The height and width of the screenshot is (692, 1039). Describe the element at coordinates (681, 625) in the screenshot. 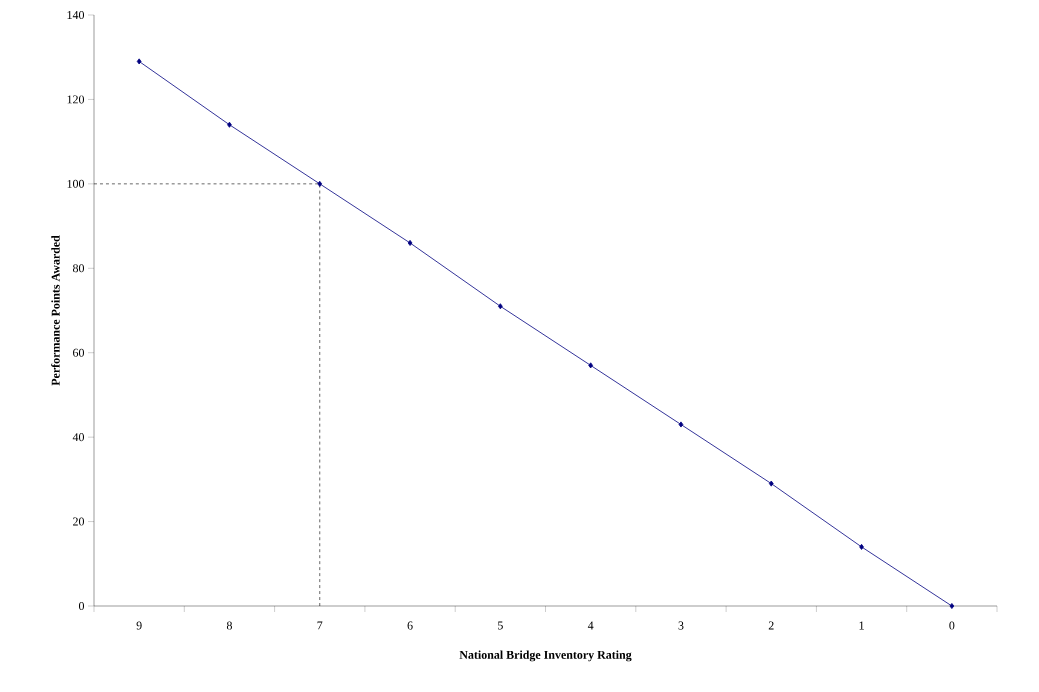

I see `x-tick-label: 3` at that location.